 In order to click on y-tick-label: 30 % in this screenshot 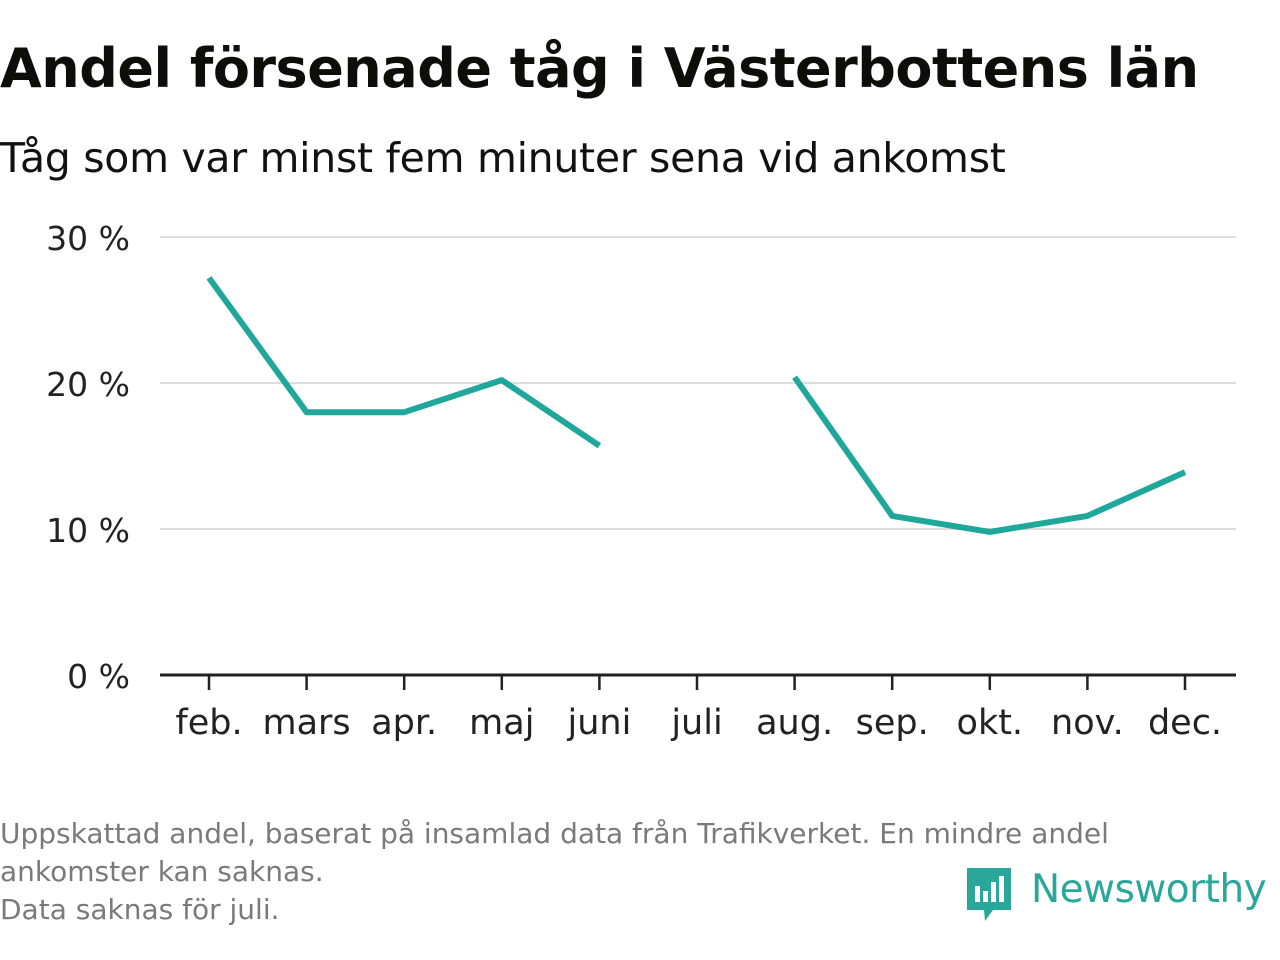, I will do `click(88, 238)`.